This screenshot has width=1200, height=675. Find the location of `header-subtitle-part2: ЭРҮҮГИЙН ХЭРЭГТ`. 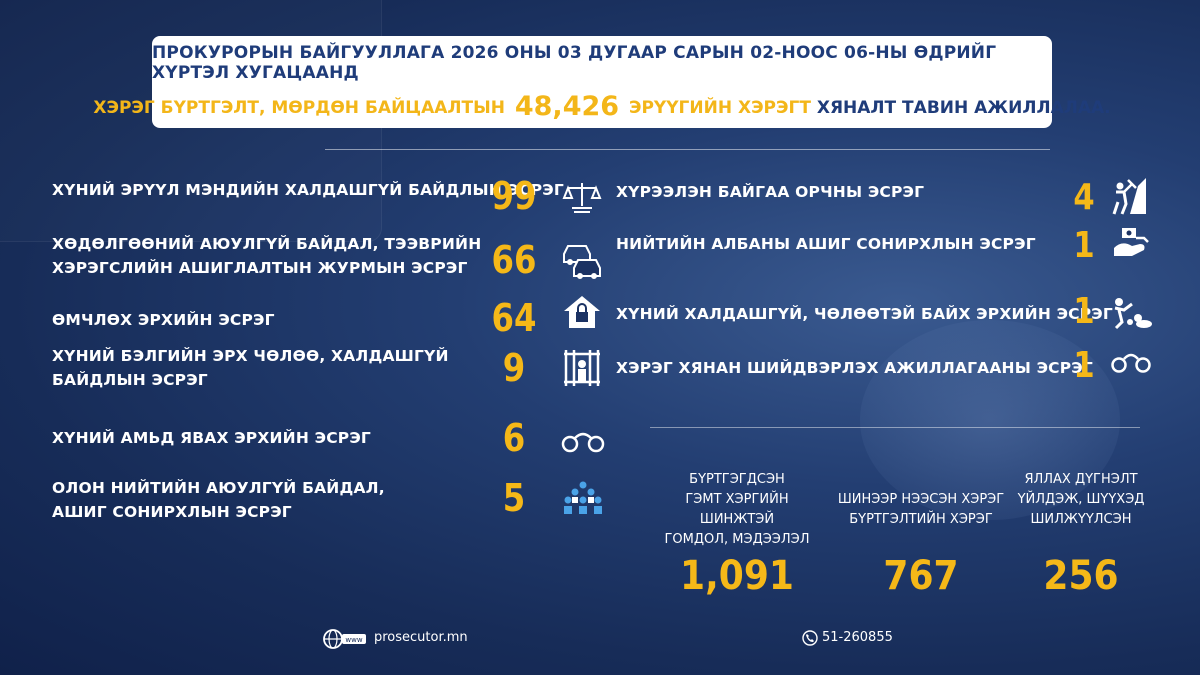

header-subtitle-part2: ЭРҮҮГИЙН ХЭРЭГТ is located at coordinates (719, 107).